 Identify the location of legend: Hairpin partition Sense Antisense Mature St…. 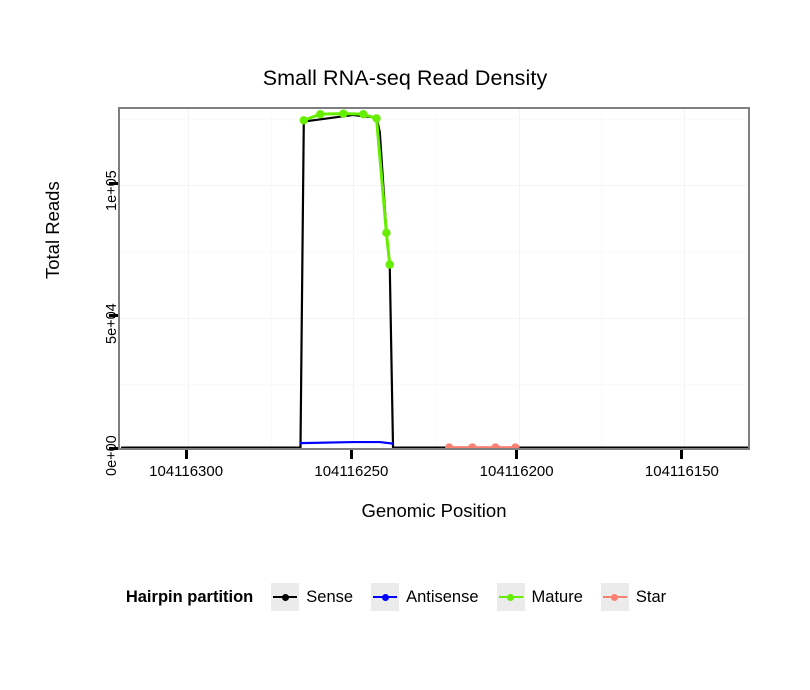
(405, 597).